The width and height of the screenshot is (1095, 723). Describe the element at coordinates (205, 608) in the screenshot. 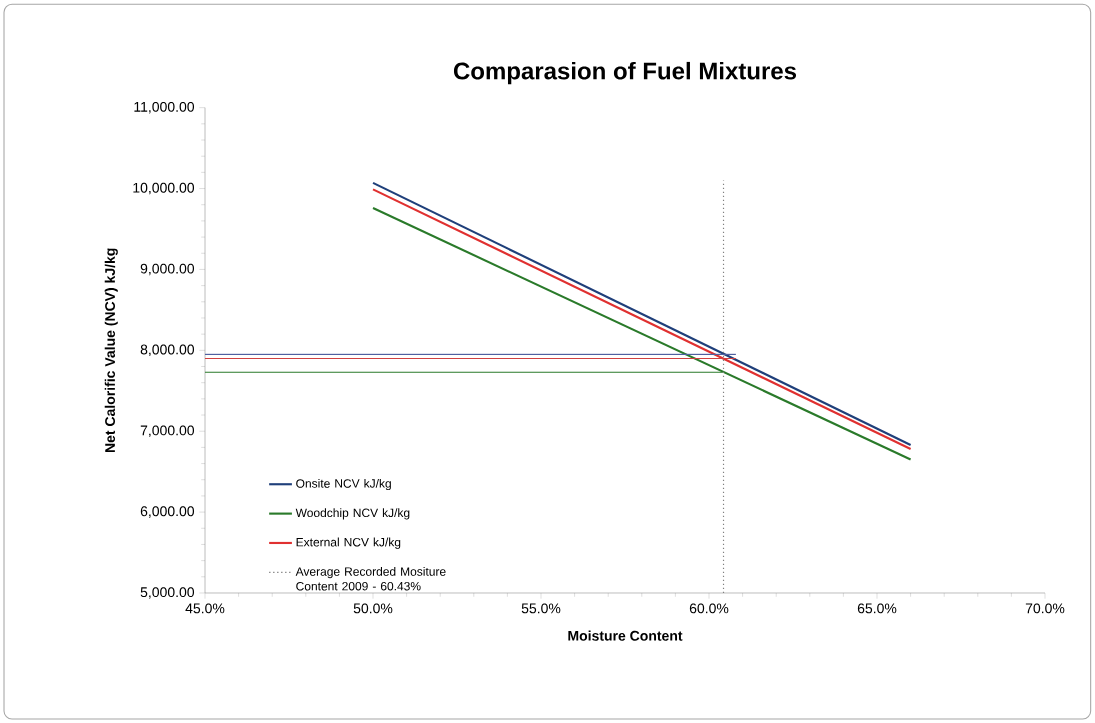

I see `x-tick-label: 45.0%` at that location.